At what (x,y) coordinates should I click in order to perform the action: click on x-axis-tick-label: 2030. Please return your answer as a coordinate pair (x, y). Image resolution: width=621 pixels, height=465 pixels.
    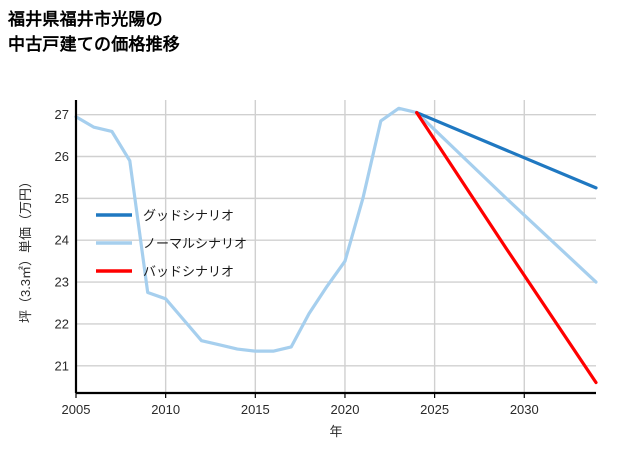
    Looking at the image, I should click on (524, 409).